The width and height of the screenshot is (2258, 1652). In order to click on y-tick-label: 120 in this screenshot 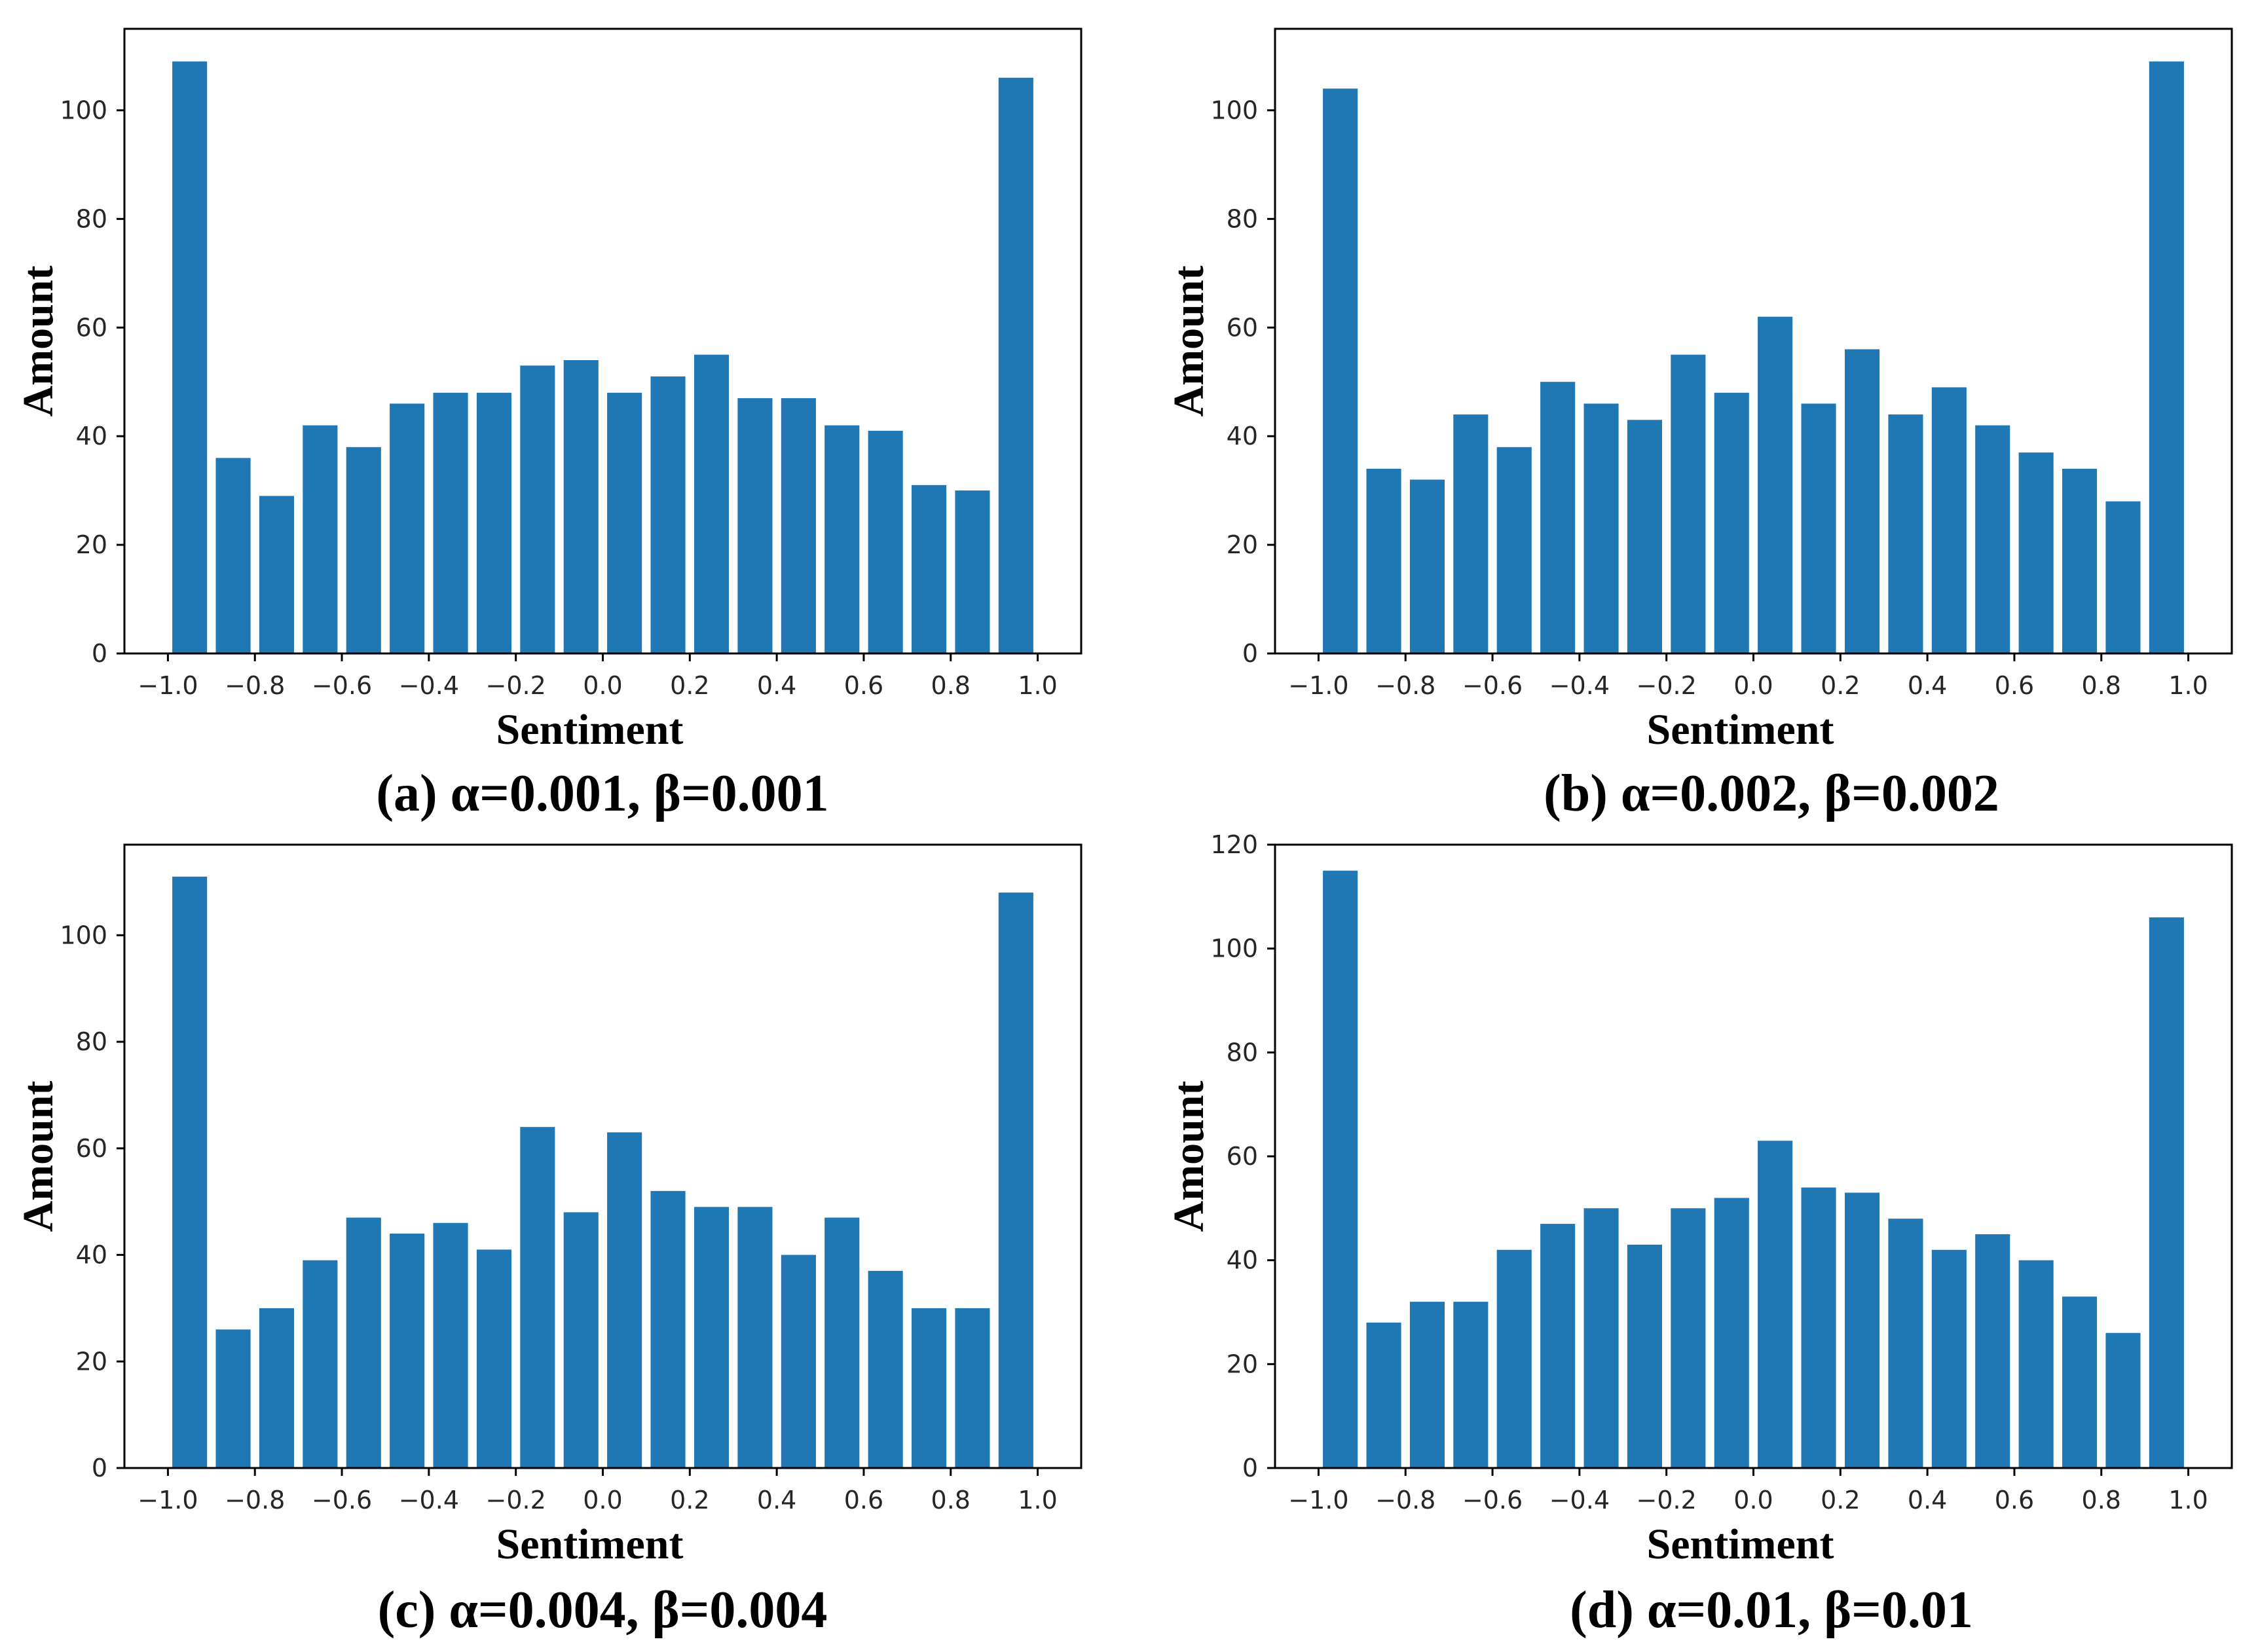, I will do `click(1234, 844)`.